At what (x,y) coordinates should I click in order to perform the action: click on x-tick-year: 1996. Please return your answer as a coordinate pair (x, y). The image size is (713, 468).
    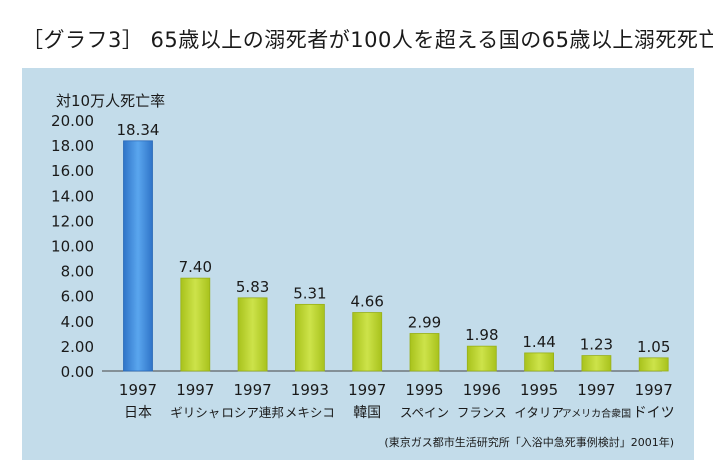
    Looking at the image, I should click on (482, 390).